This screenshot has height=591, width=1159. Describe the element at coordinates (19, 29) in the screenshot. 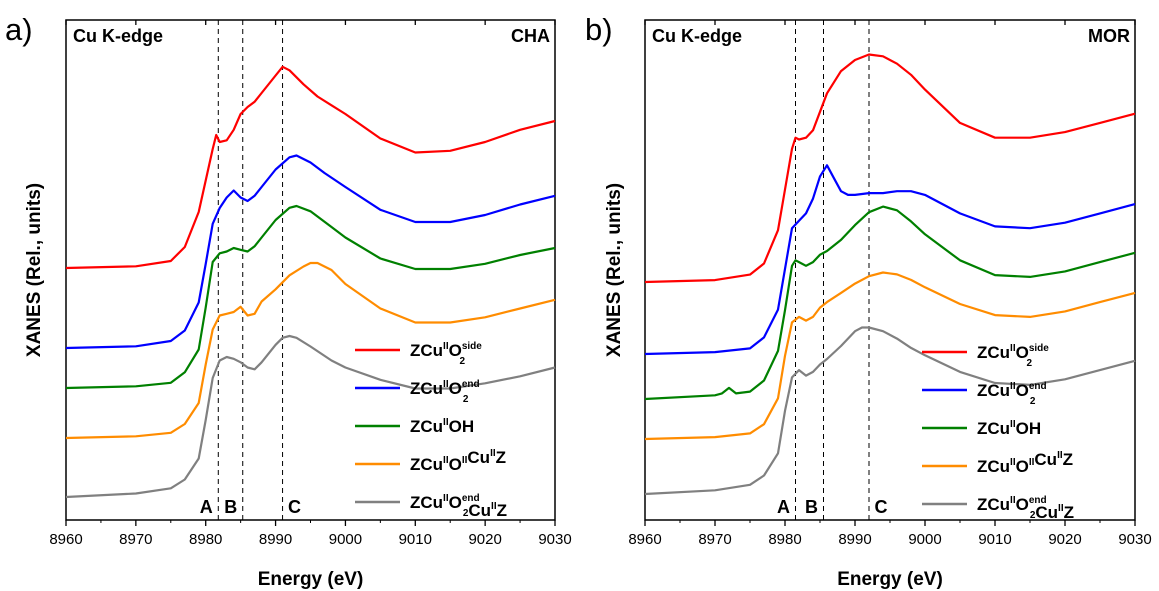

I see `panel-label: a)` at that location.